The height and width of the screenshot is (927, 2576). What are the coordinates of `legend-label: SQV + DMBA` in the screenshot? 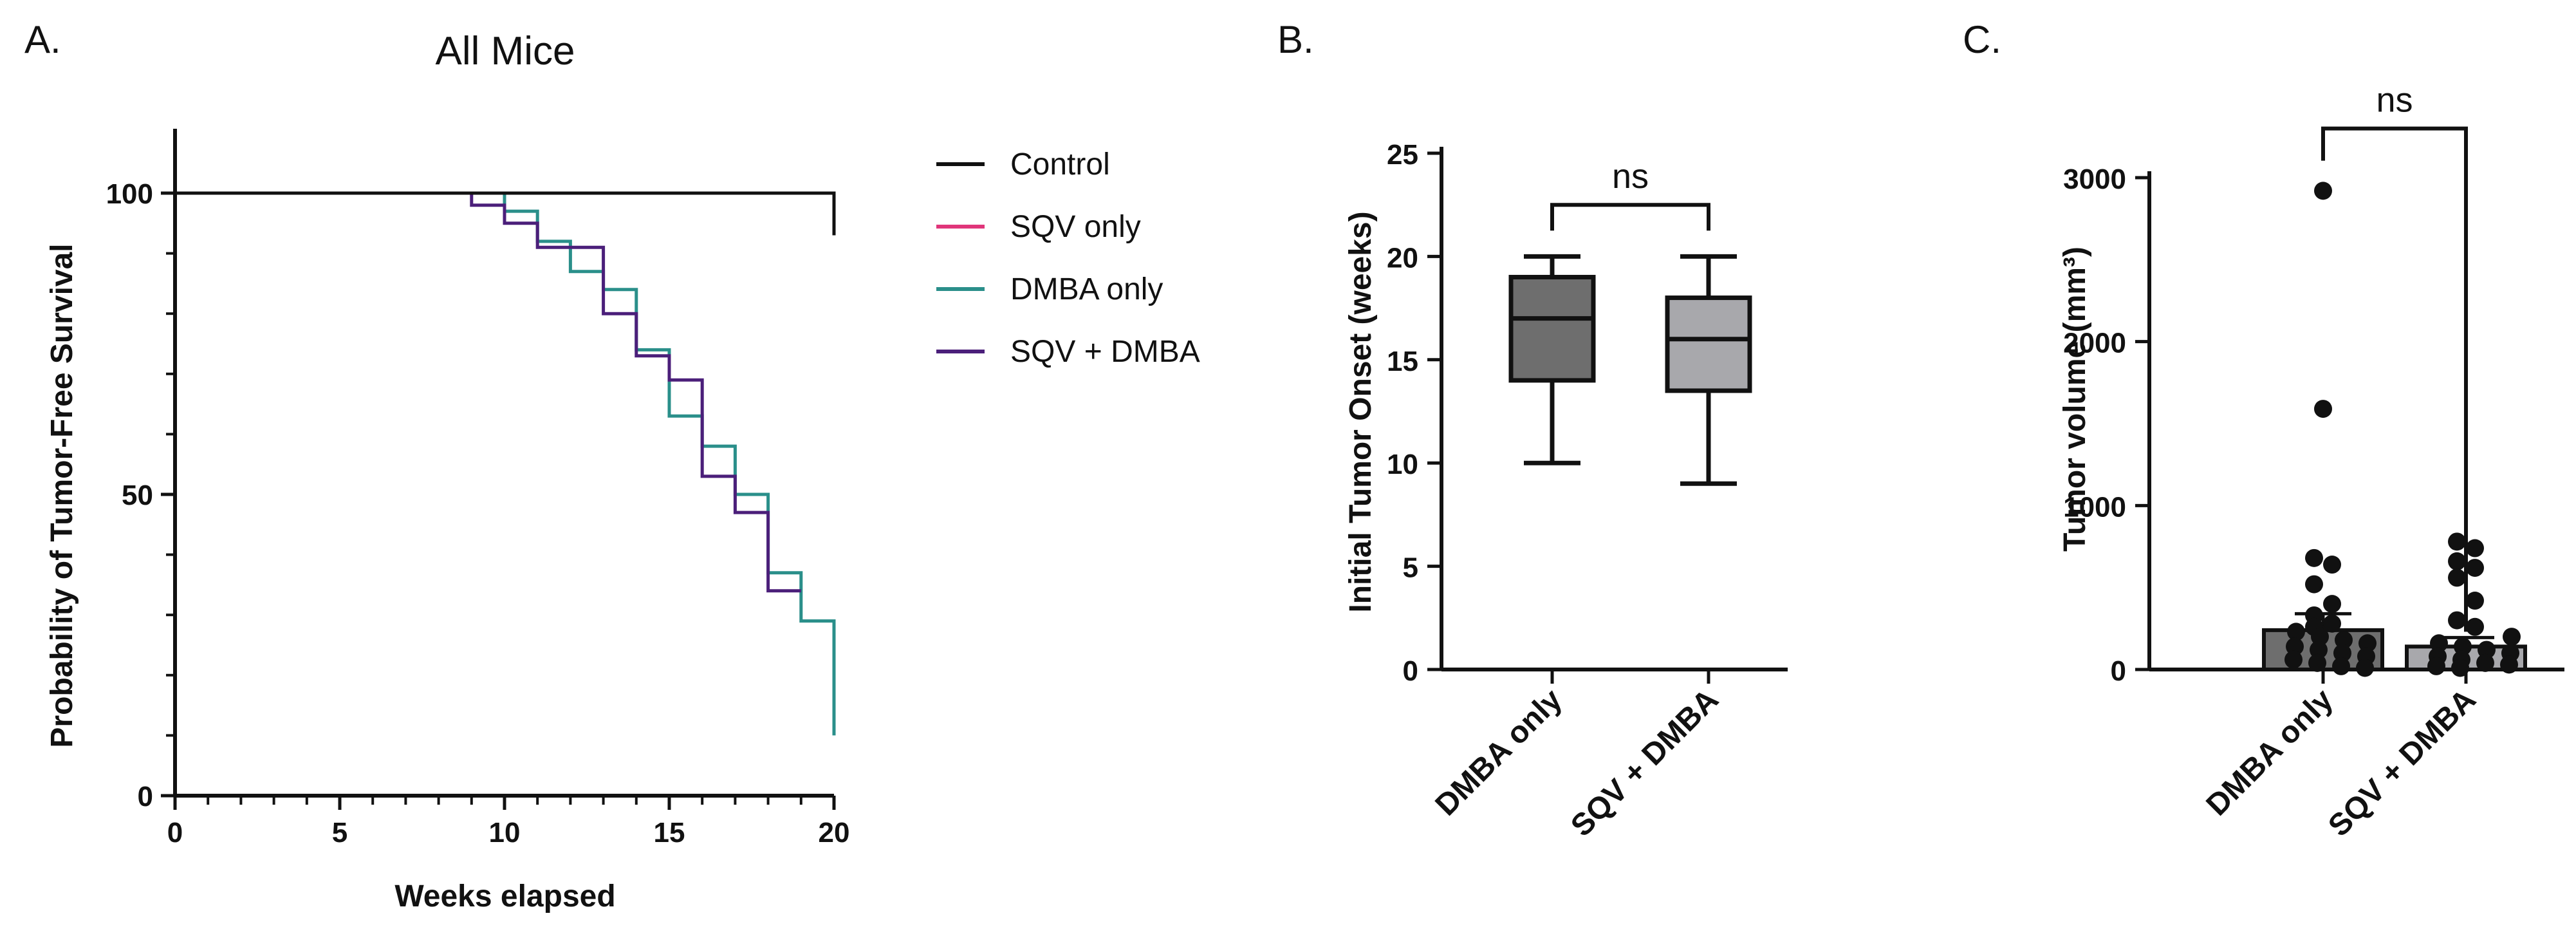 It's located at (1105, 352).